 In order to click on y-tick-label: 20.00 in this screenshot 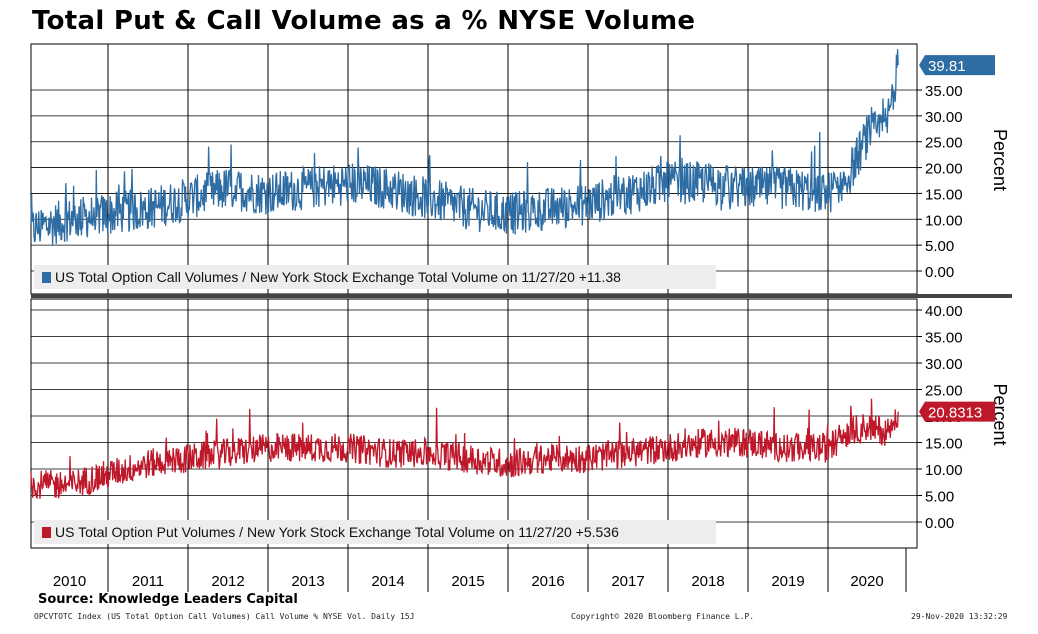, I will do `click(944, 169)`.